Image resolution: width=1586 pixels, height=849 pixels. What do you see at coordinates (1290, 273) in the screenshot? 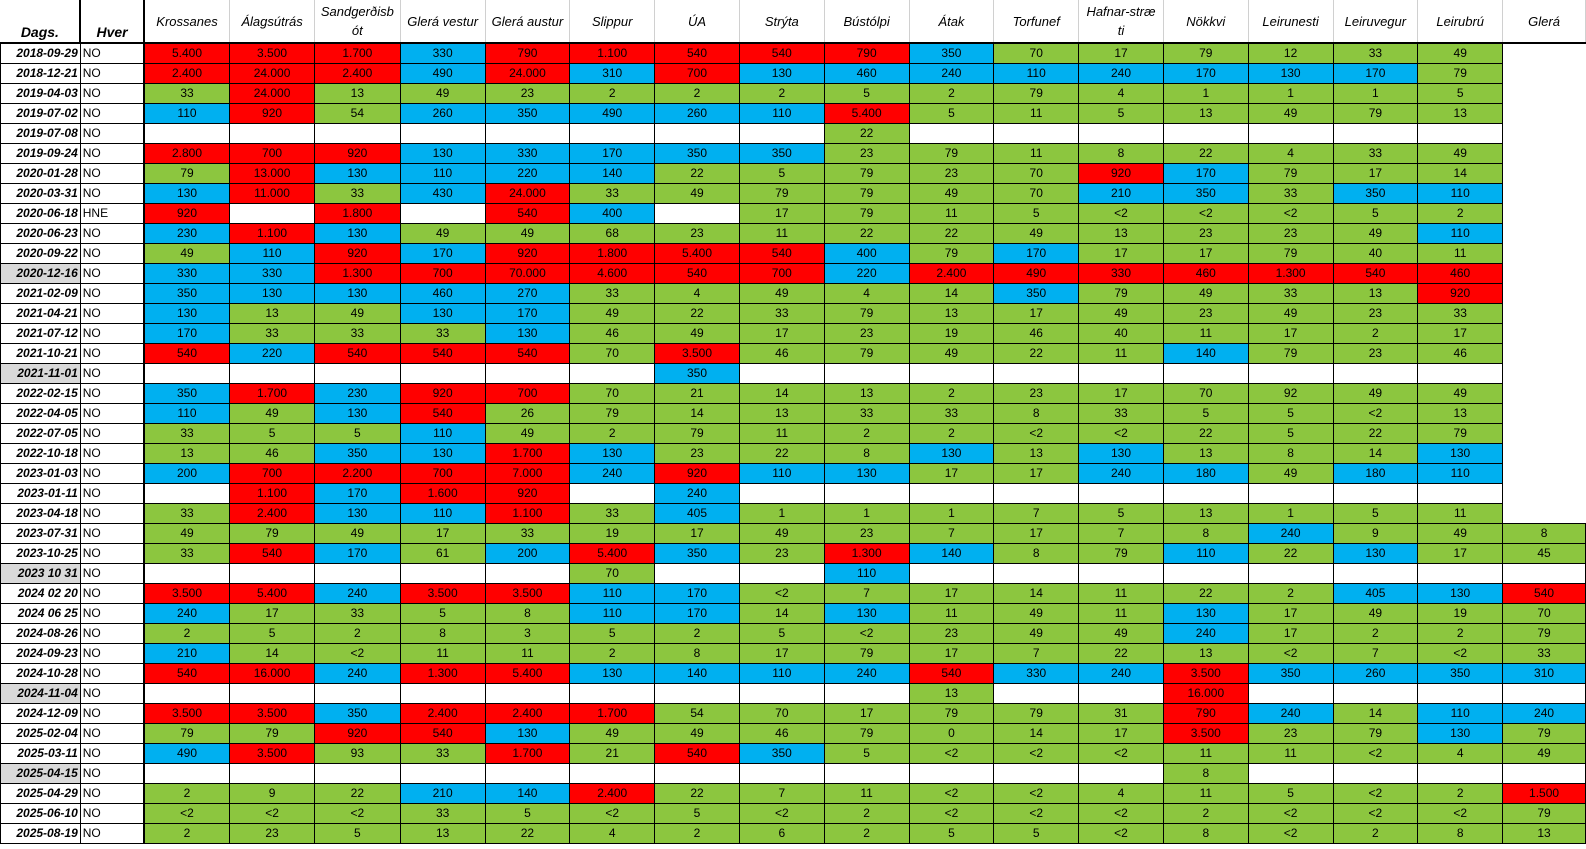
I see `value-cell: 1.300` at bounding box center [1290, 273].